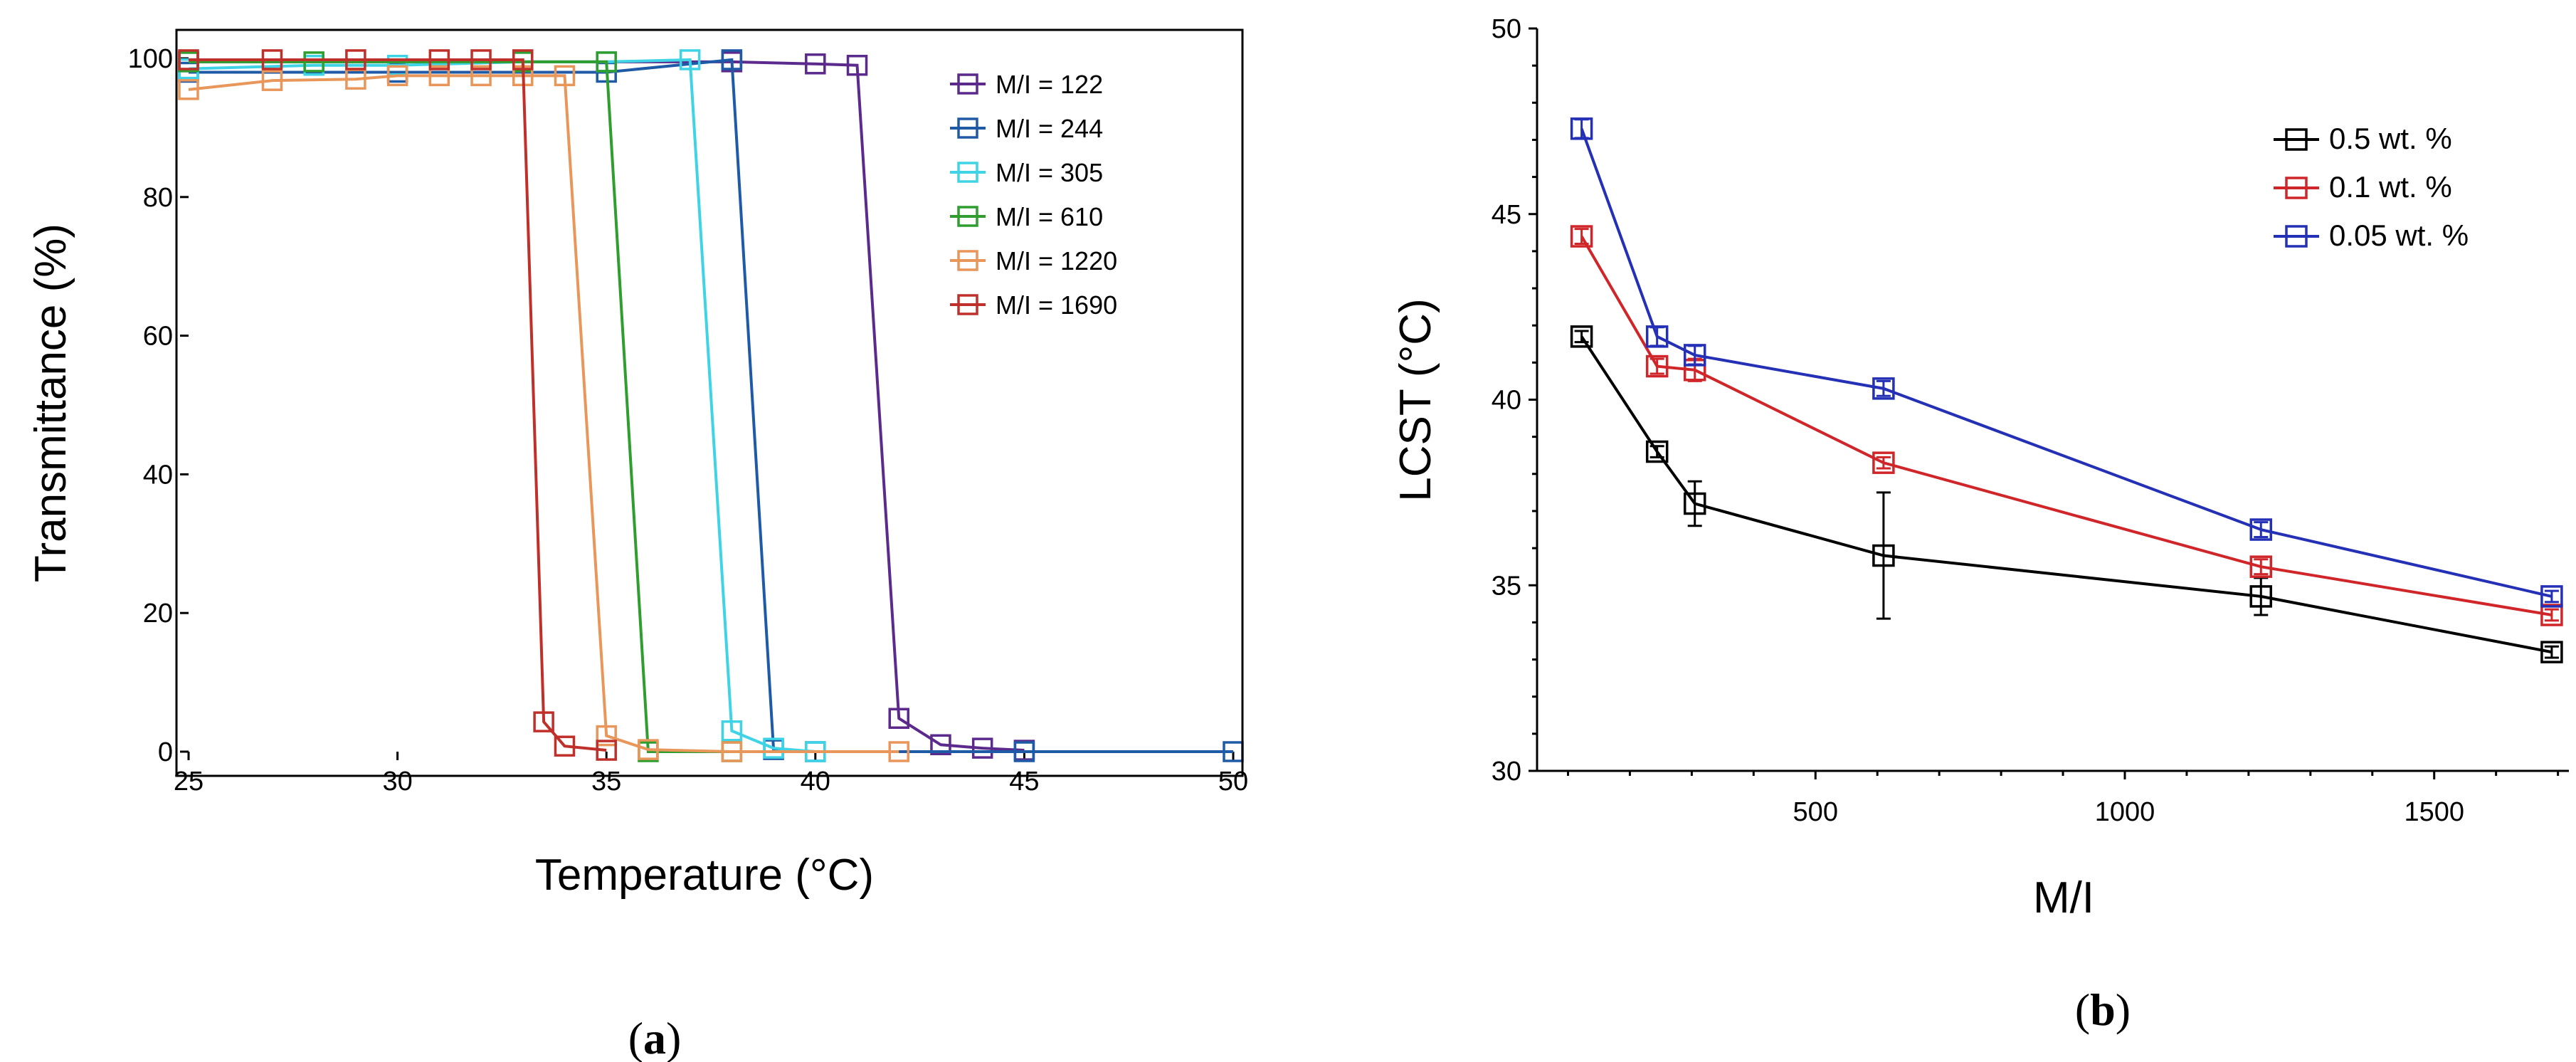  What do you see at coordinates (2125, 812) in the screenshot?
I see `panel-b-x-tick-label: 1000` at bounding box center [2125, 812].